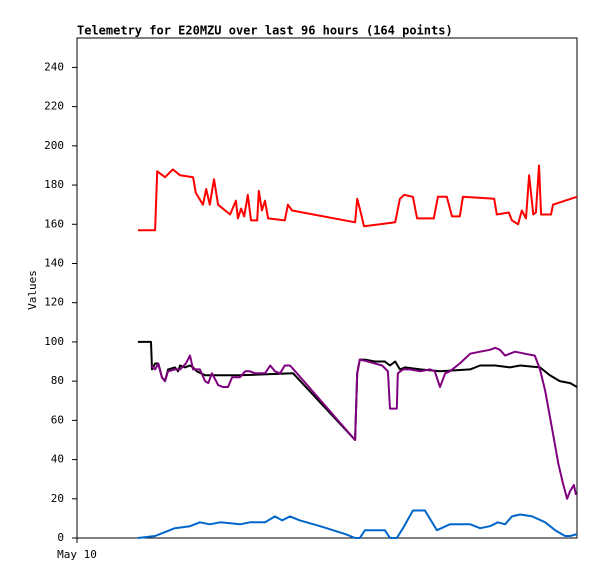 This screenshot has width=597, height=579. I want to click on y-axis-label: Values, so click(32, 290).